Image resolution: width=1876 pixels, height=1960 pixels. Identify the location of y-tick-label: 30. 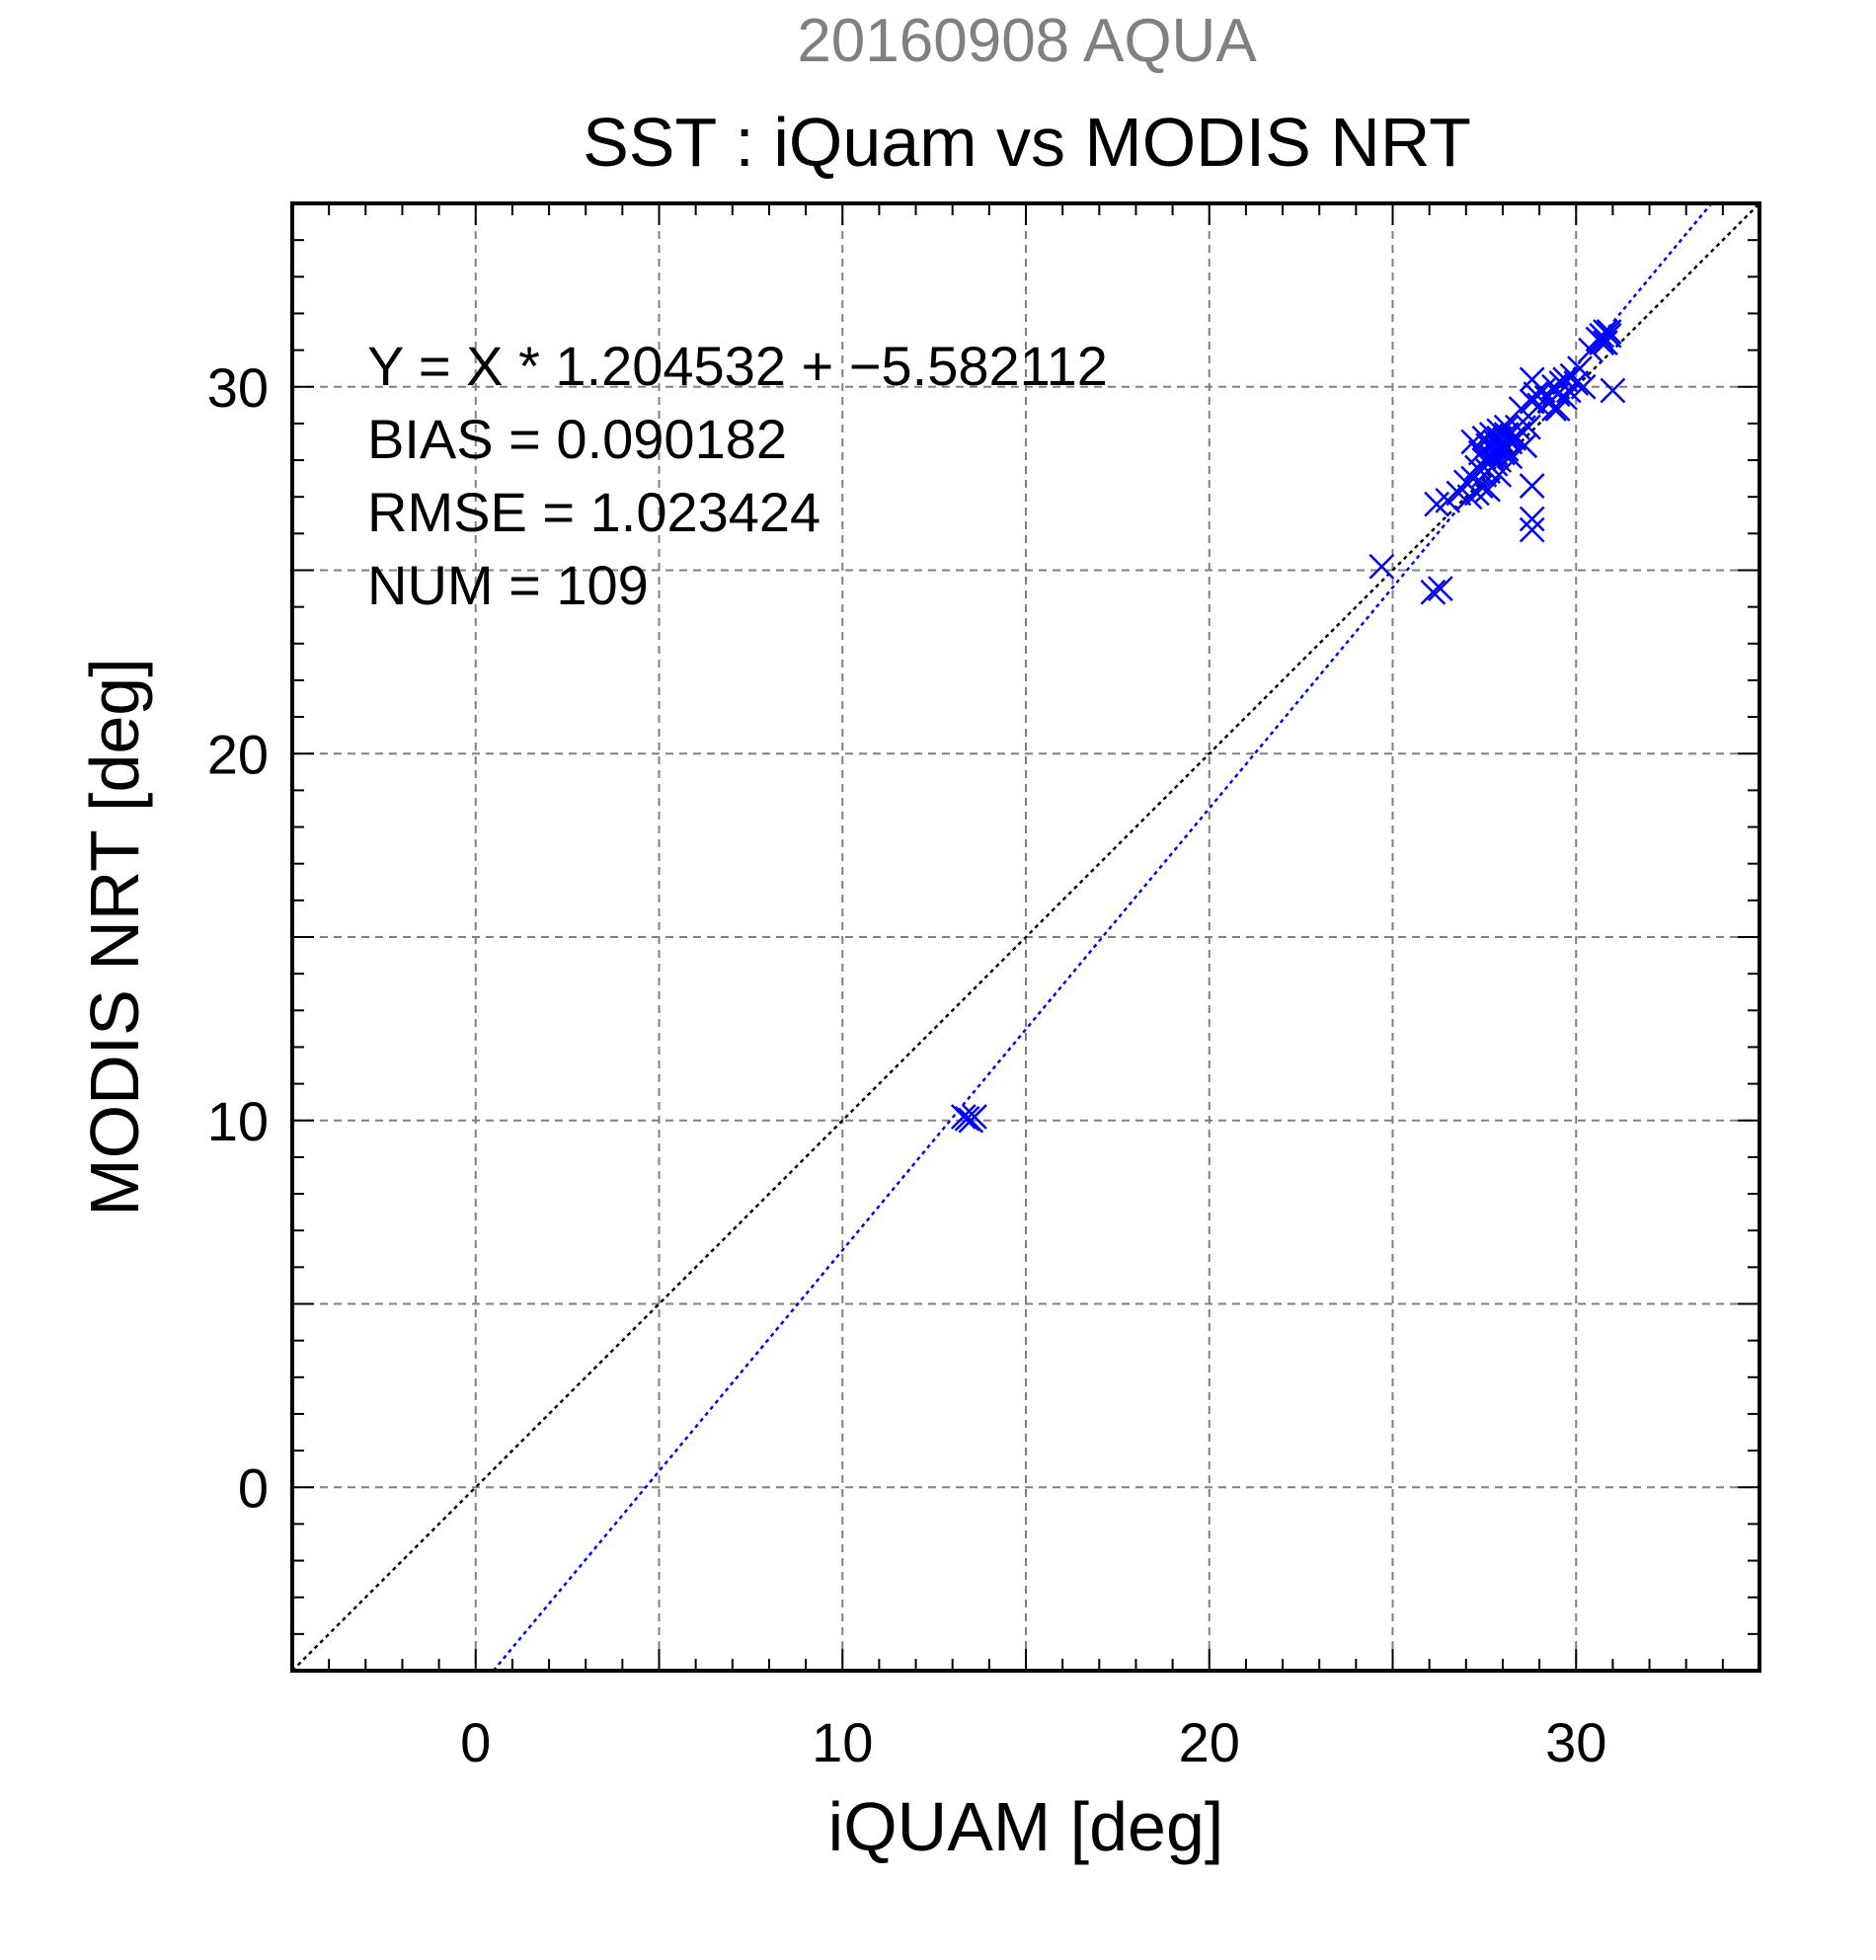
(238, 387).